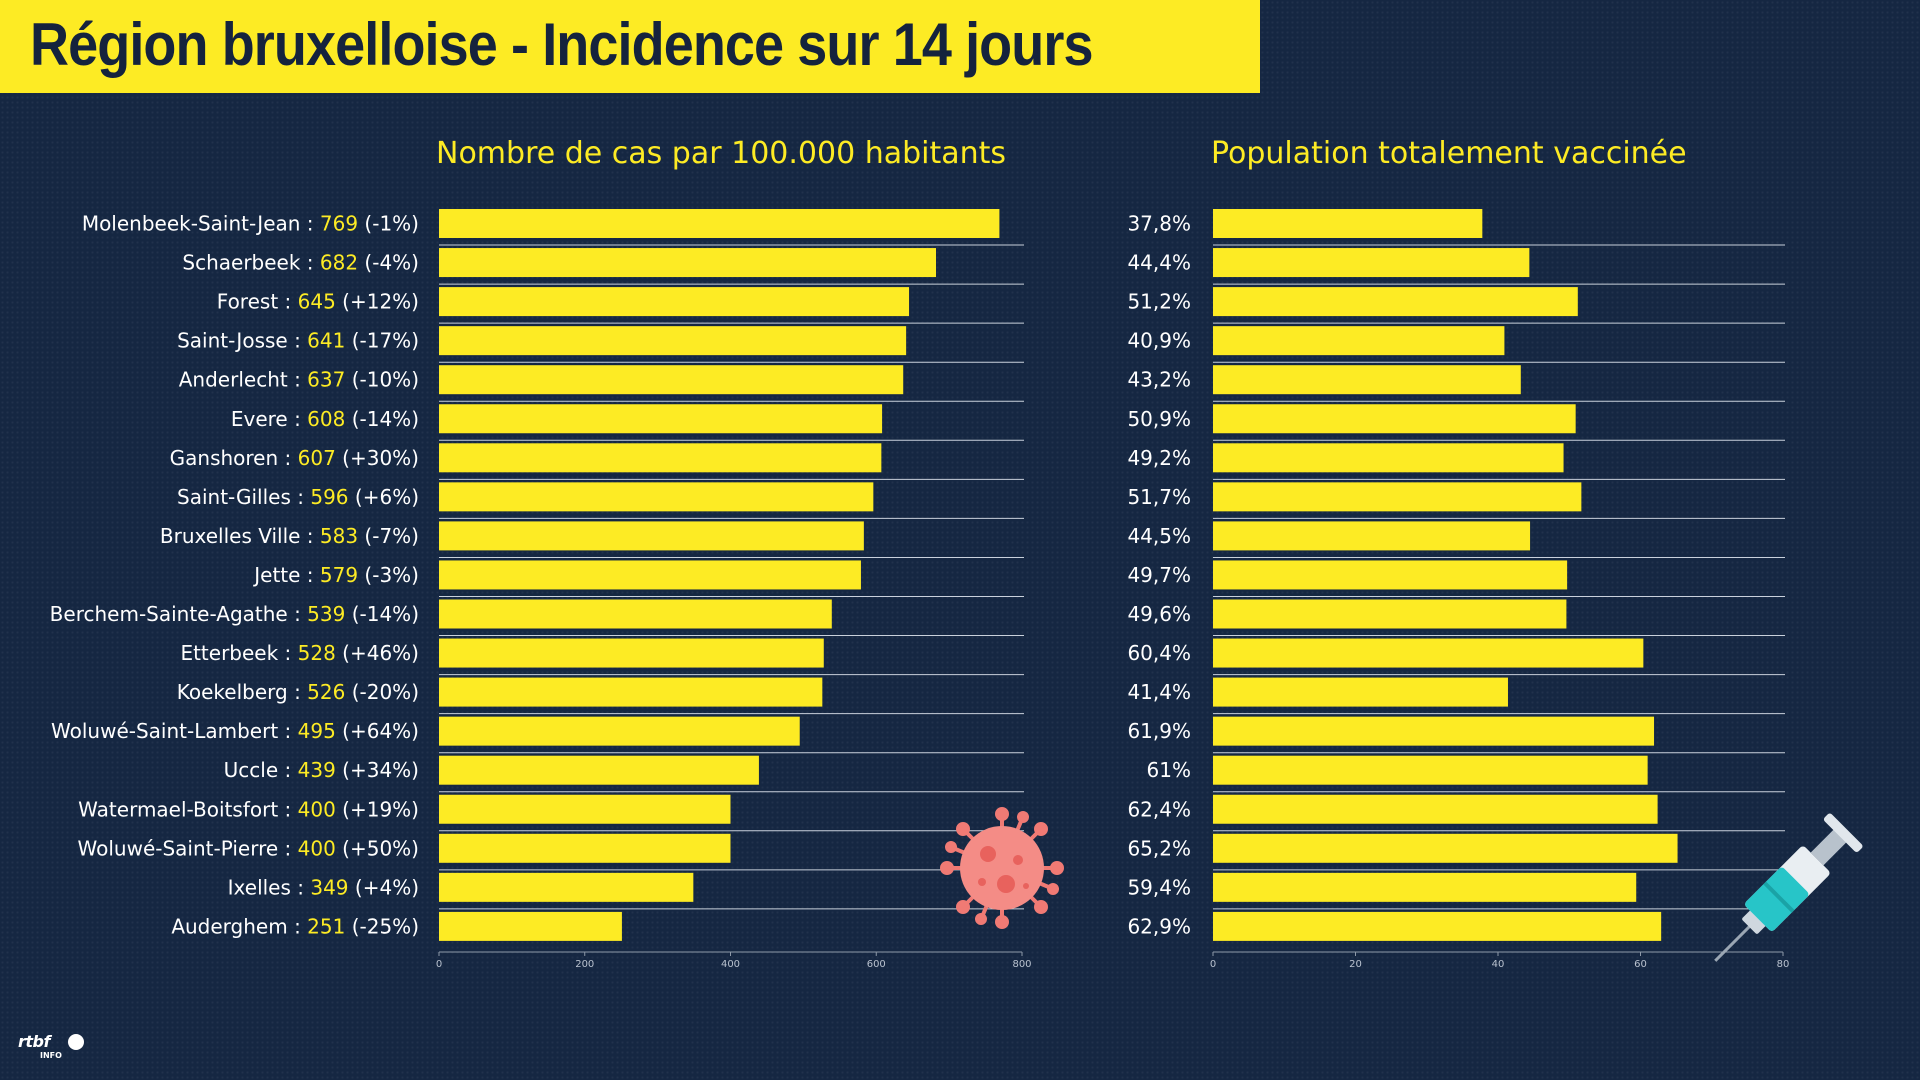 The image size is (1920, 1080). I want to click on commune-label: Saint-Gilles : 596 (+6%), so click(298, 497).